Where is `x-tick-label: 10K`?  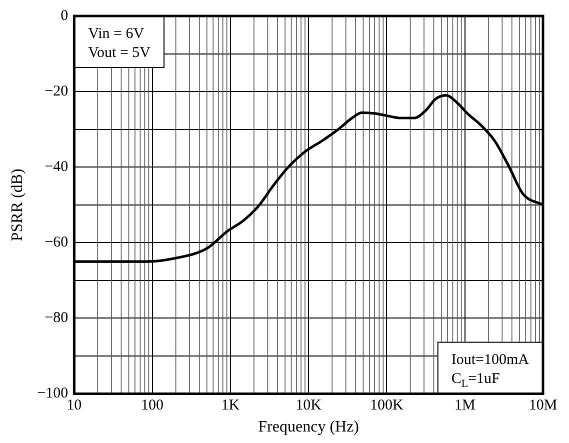
x-tick-label: 10K is located at coordinates (309, 406).